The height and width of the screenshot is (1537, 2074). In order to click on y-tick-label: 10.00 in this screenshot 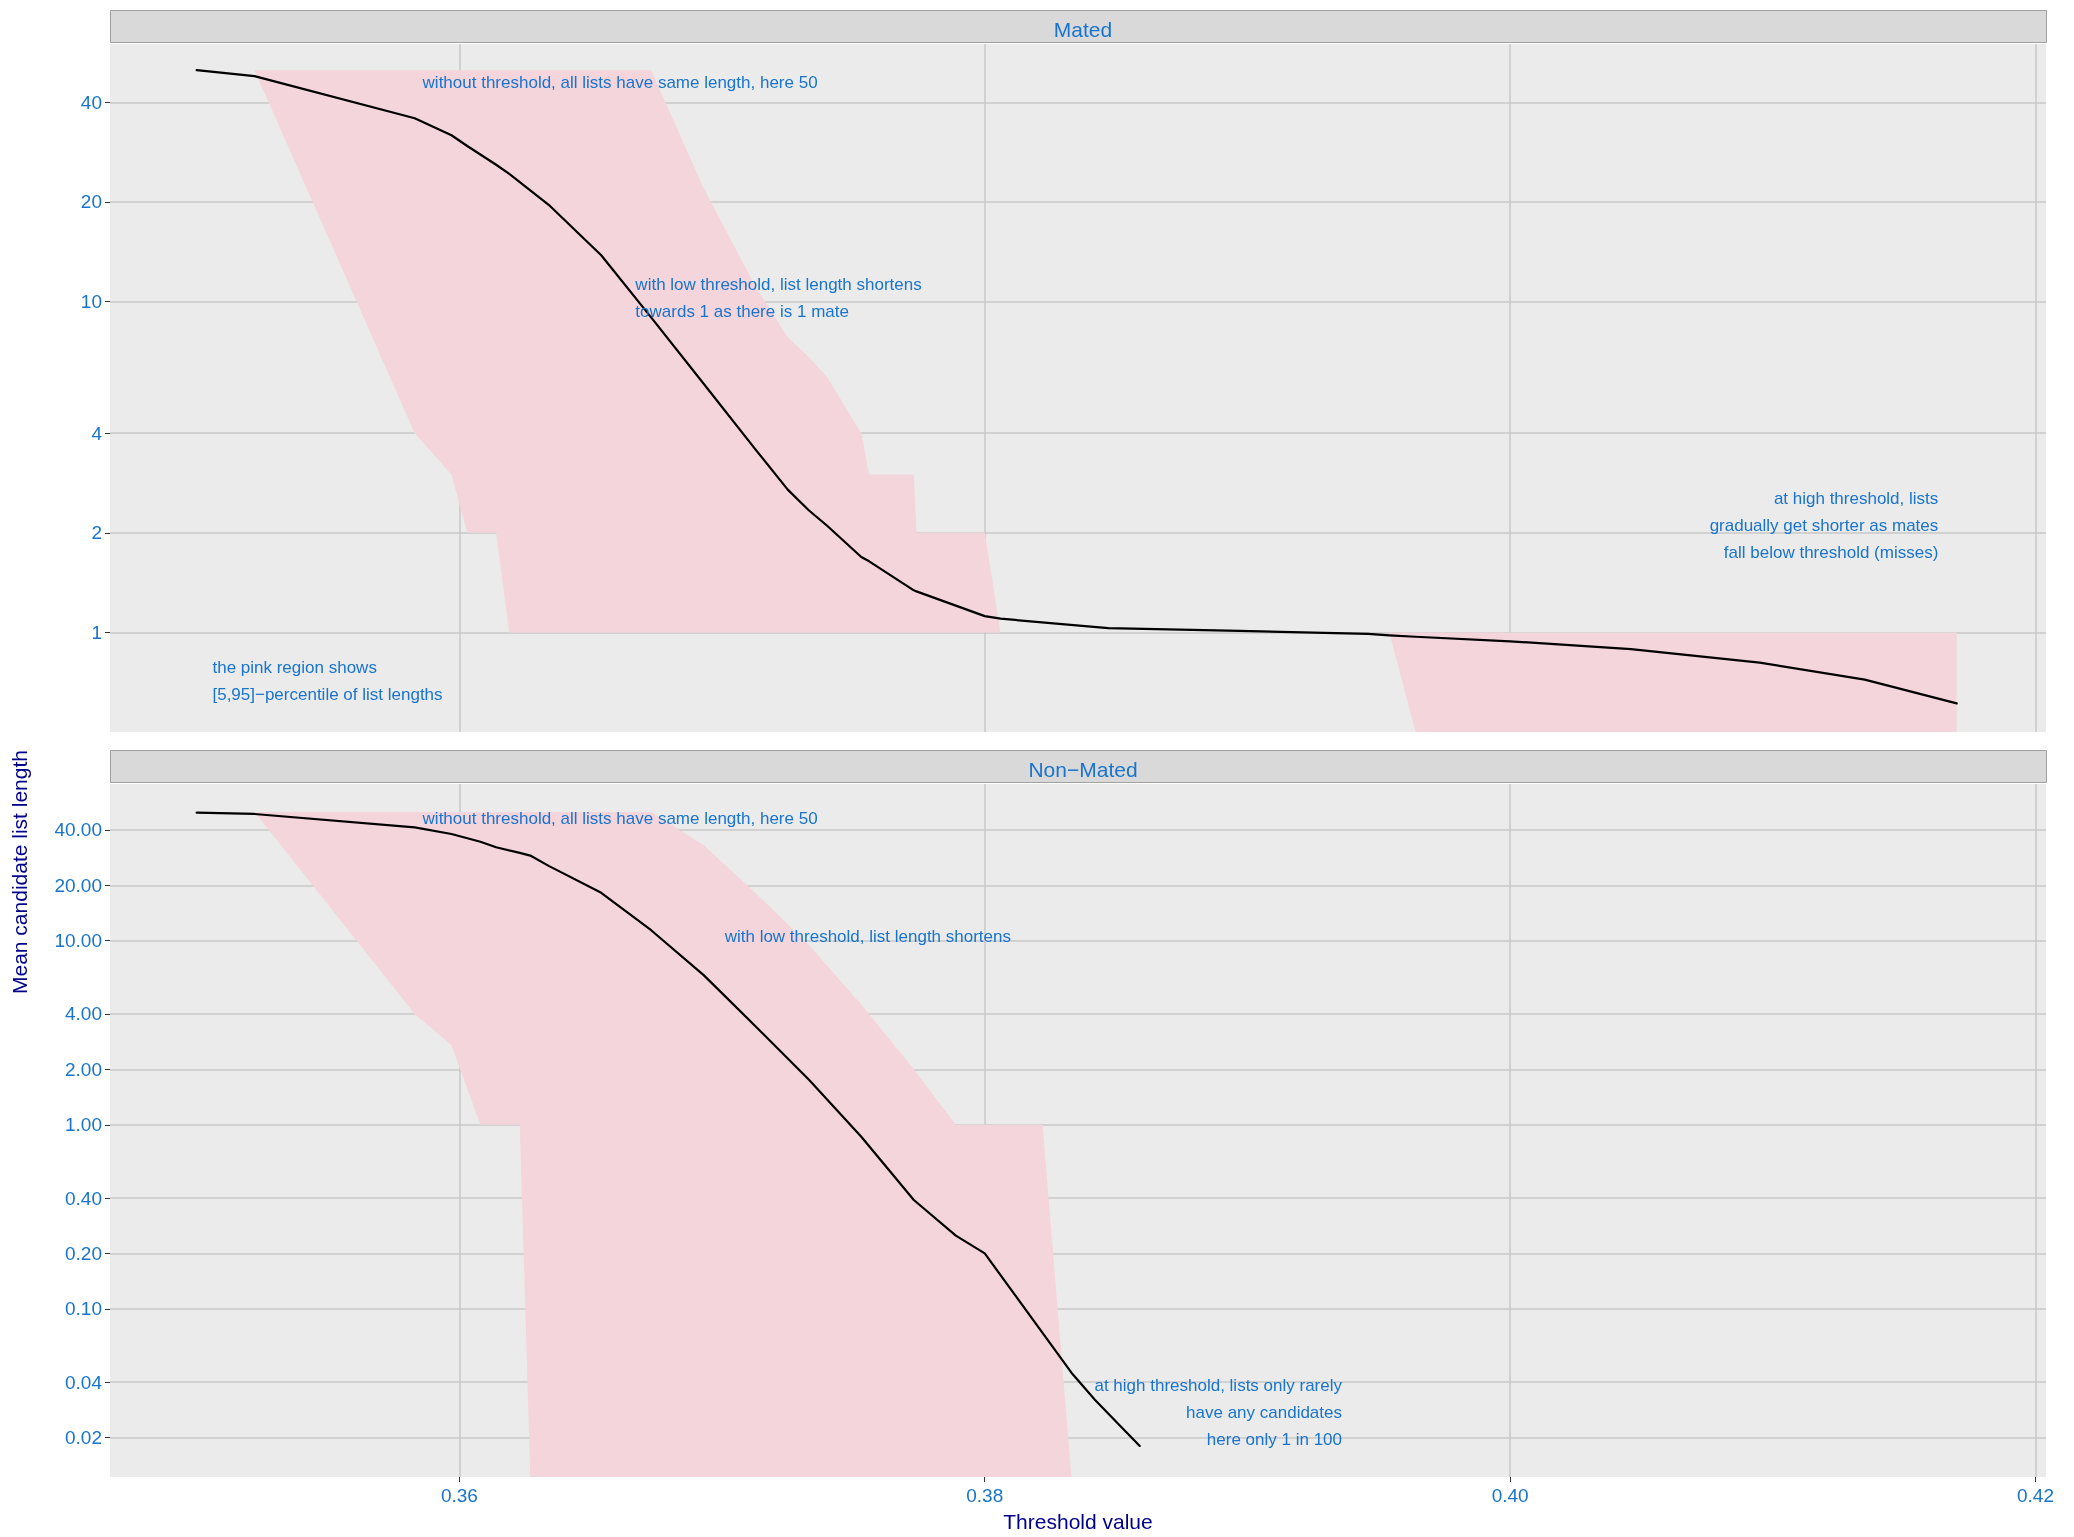, I will do `click(78, 941)`.